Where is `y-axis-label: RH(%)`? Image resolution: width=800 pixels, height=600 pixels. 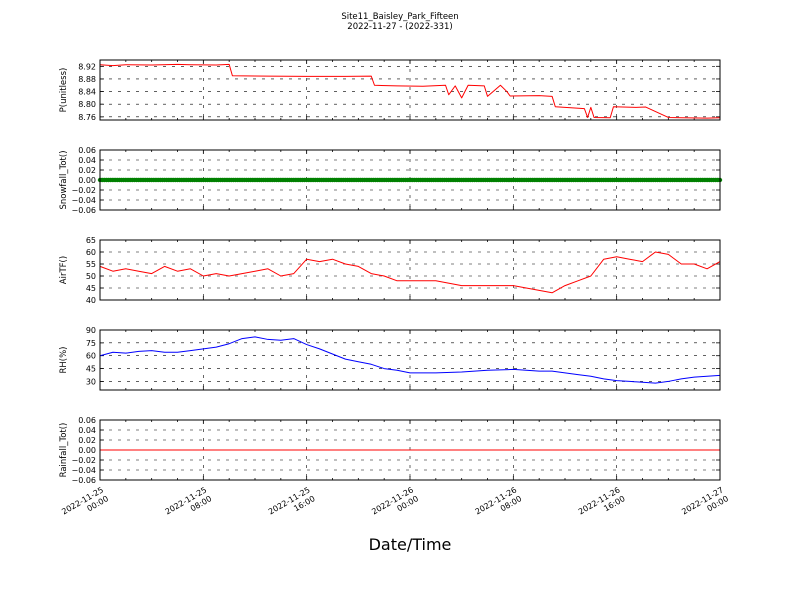 y-axis-label: RH(%) is located at coordinates (64, 359).